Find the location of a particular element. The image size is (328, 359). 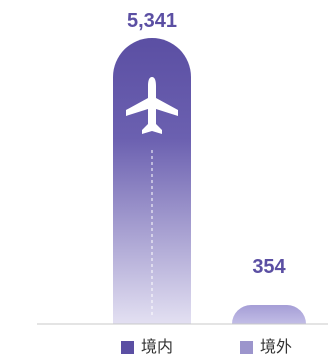

bar-international is located at coordinates (269, 314).